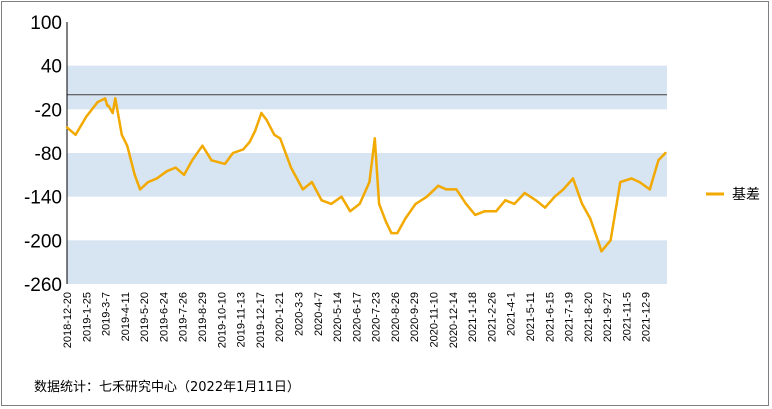 The width and height of the screenshot is (772, 409). Describe the element at coordinates (164, 317) in the screenshot. I see `x-tick-label: 2019-6-24` at that location.